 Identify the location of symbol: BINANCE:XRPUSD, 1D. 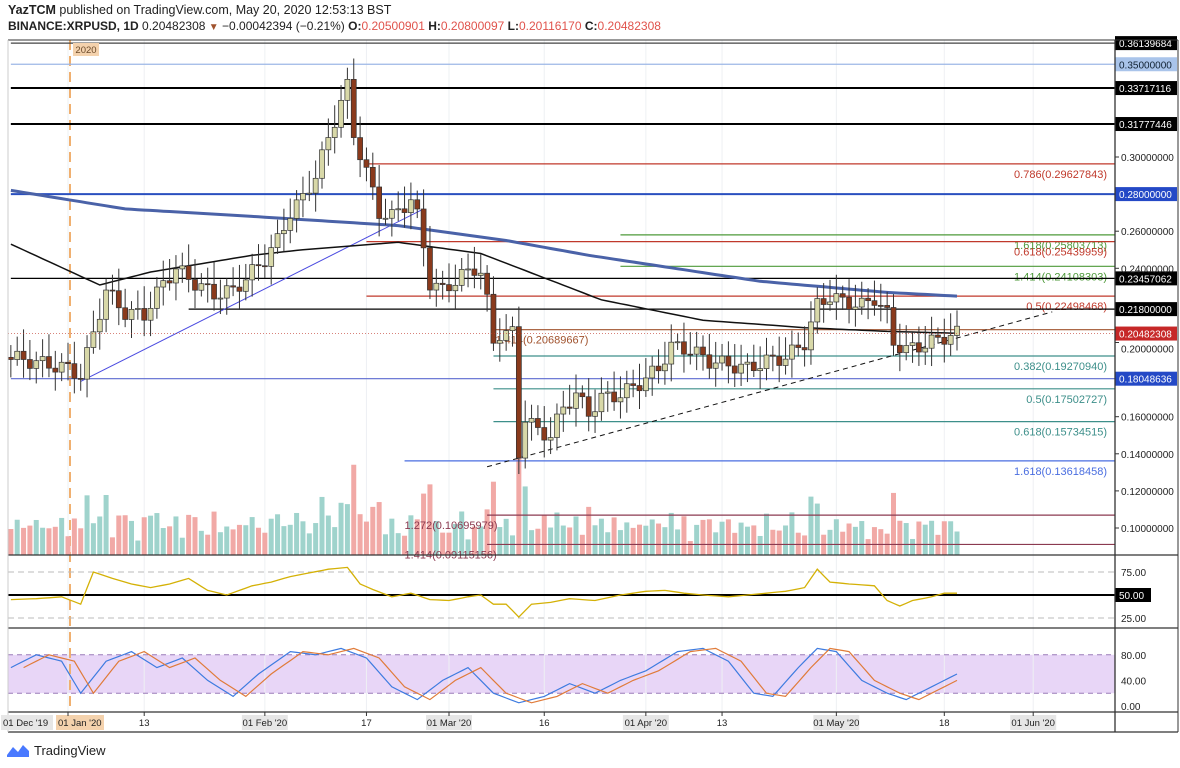
(73, 26).